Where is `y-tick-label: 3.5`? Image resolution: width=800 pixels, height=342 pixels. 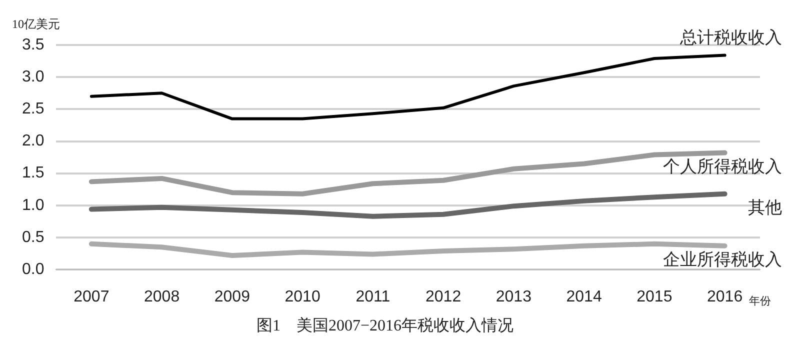
y-tick-label: 3.5 is located at coordinates (33, 45).